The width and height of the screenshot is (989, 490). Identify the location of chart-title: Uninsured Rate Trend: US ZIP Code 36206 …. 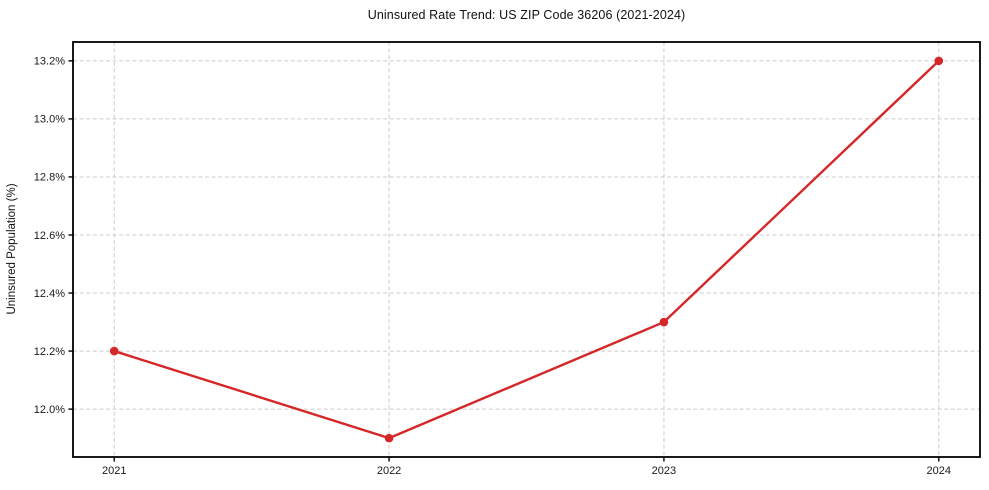
(526, 15).